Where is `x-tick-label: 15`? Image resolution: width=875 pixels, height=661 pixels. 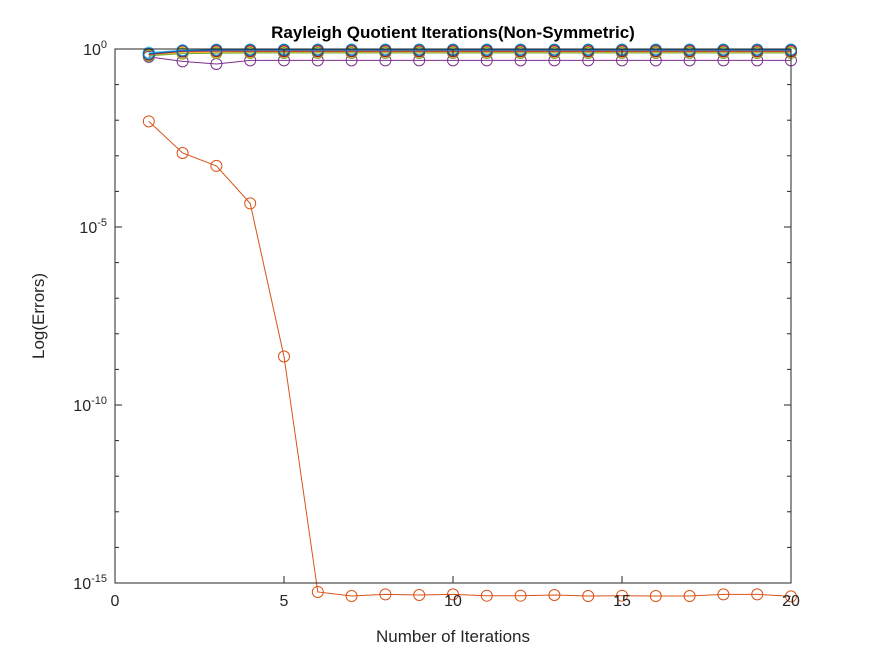 x-tick-label: 15 is located at coordinates (622, 601).